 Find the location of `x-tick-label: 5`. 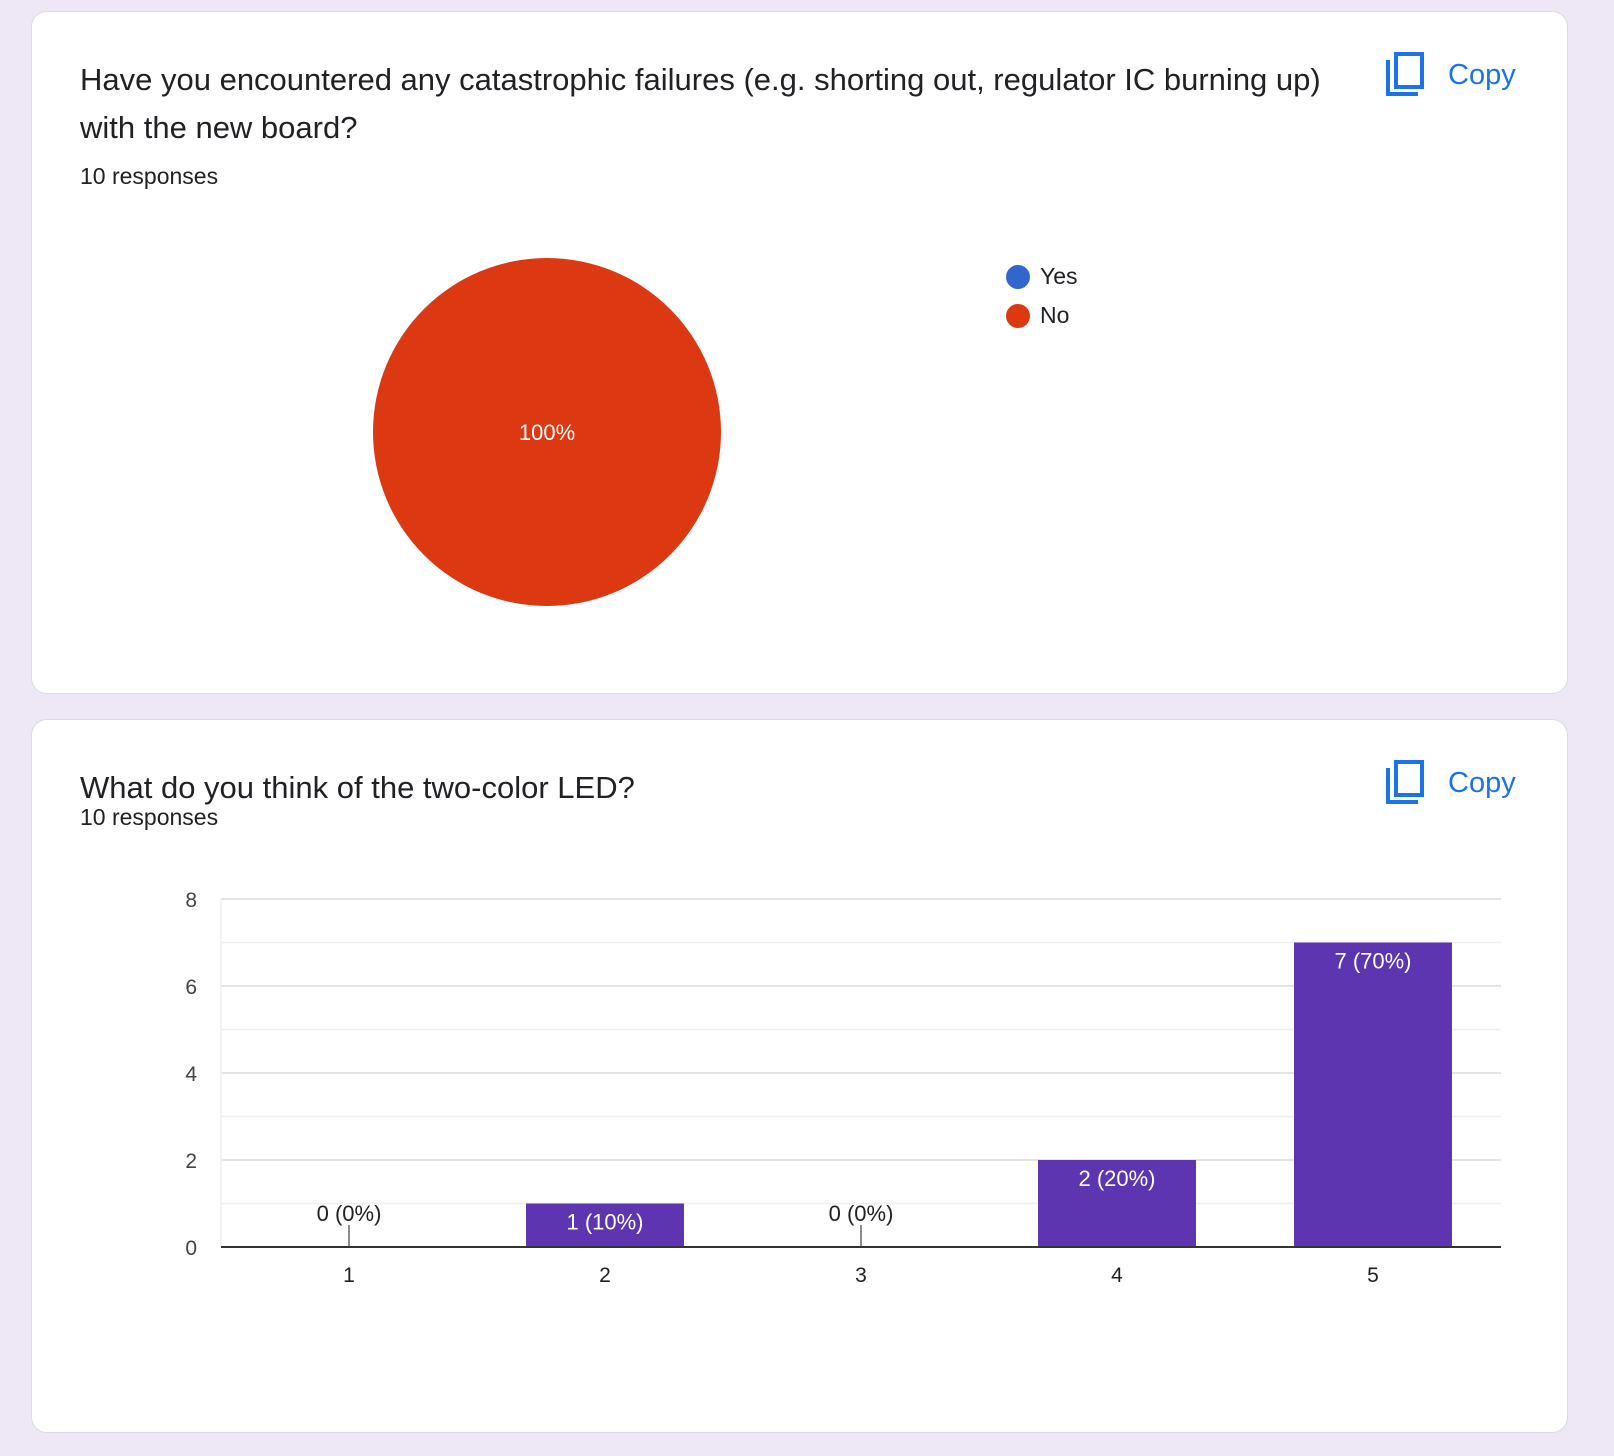

x-tick-label: 5 is located at coordinates (1373, 1275).